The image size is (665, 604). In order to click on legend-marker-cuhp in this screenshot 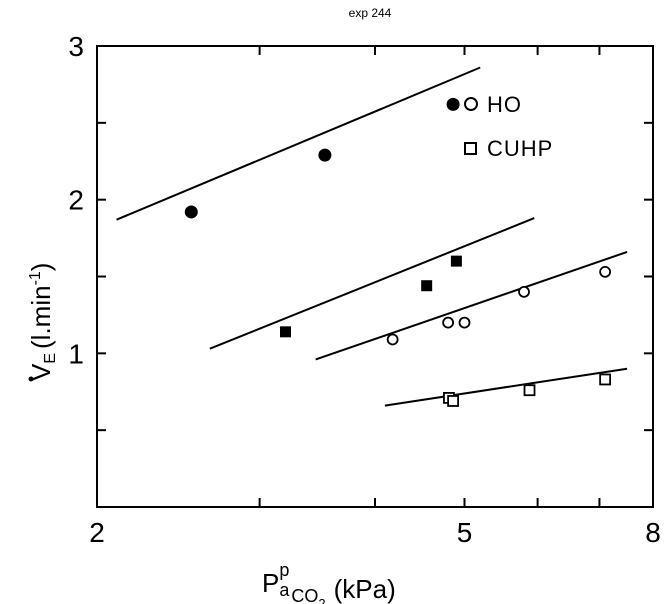, I will do `click(470, 148)`.